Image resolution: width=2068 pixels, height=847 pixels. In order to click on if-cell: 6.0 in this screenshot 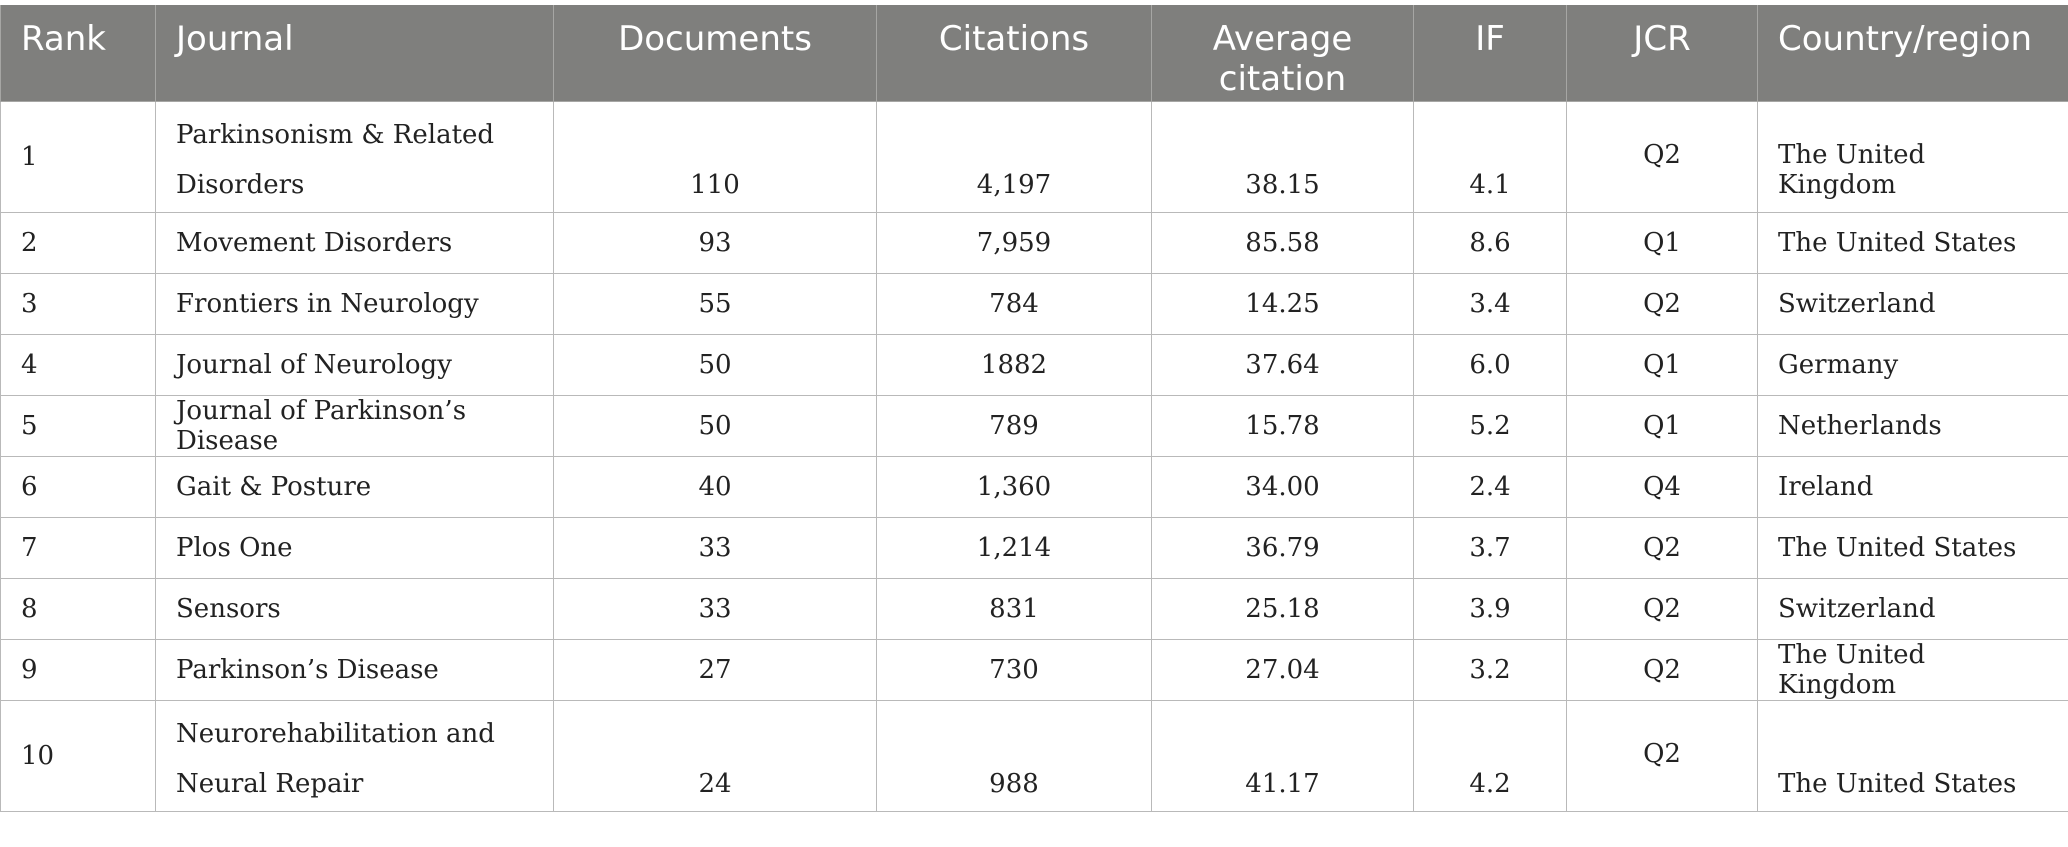, I will do `click(1490, 364)`.